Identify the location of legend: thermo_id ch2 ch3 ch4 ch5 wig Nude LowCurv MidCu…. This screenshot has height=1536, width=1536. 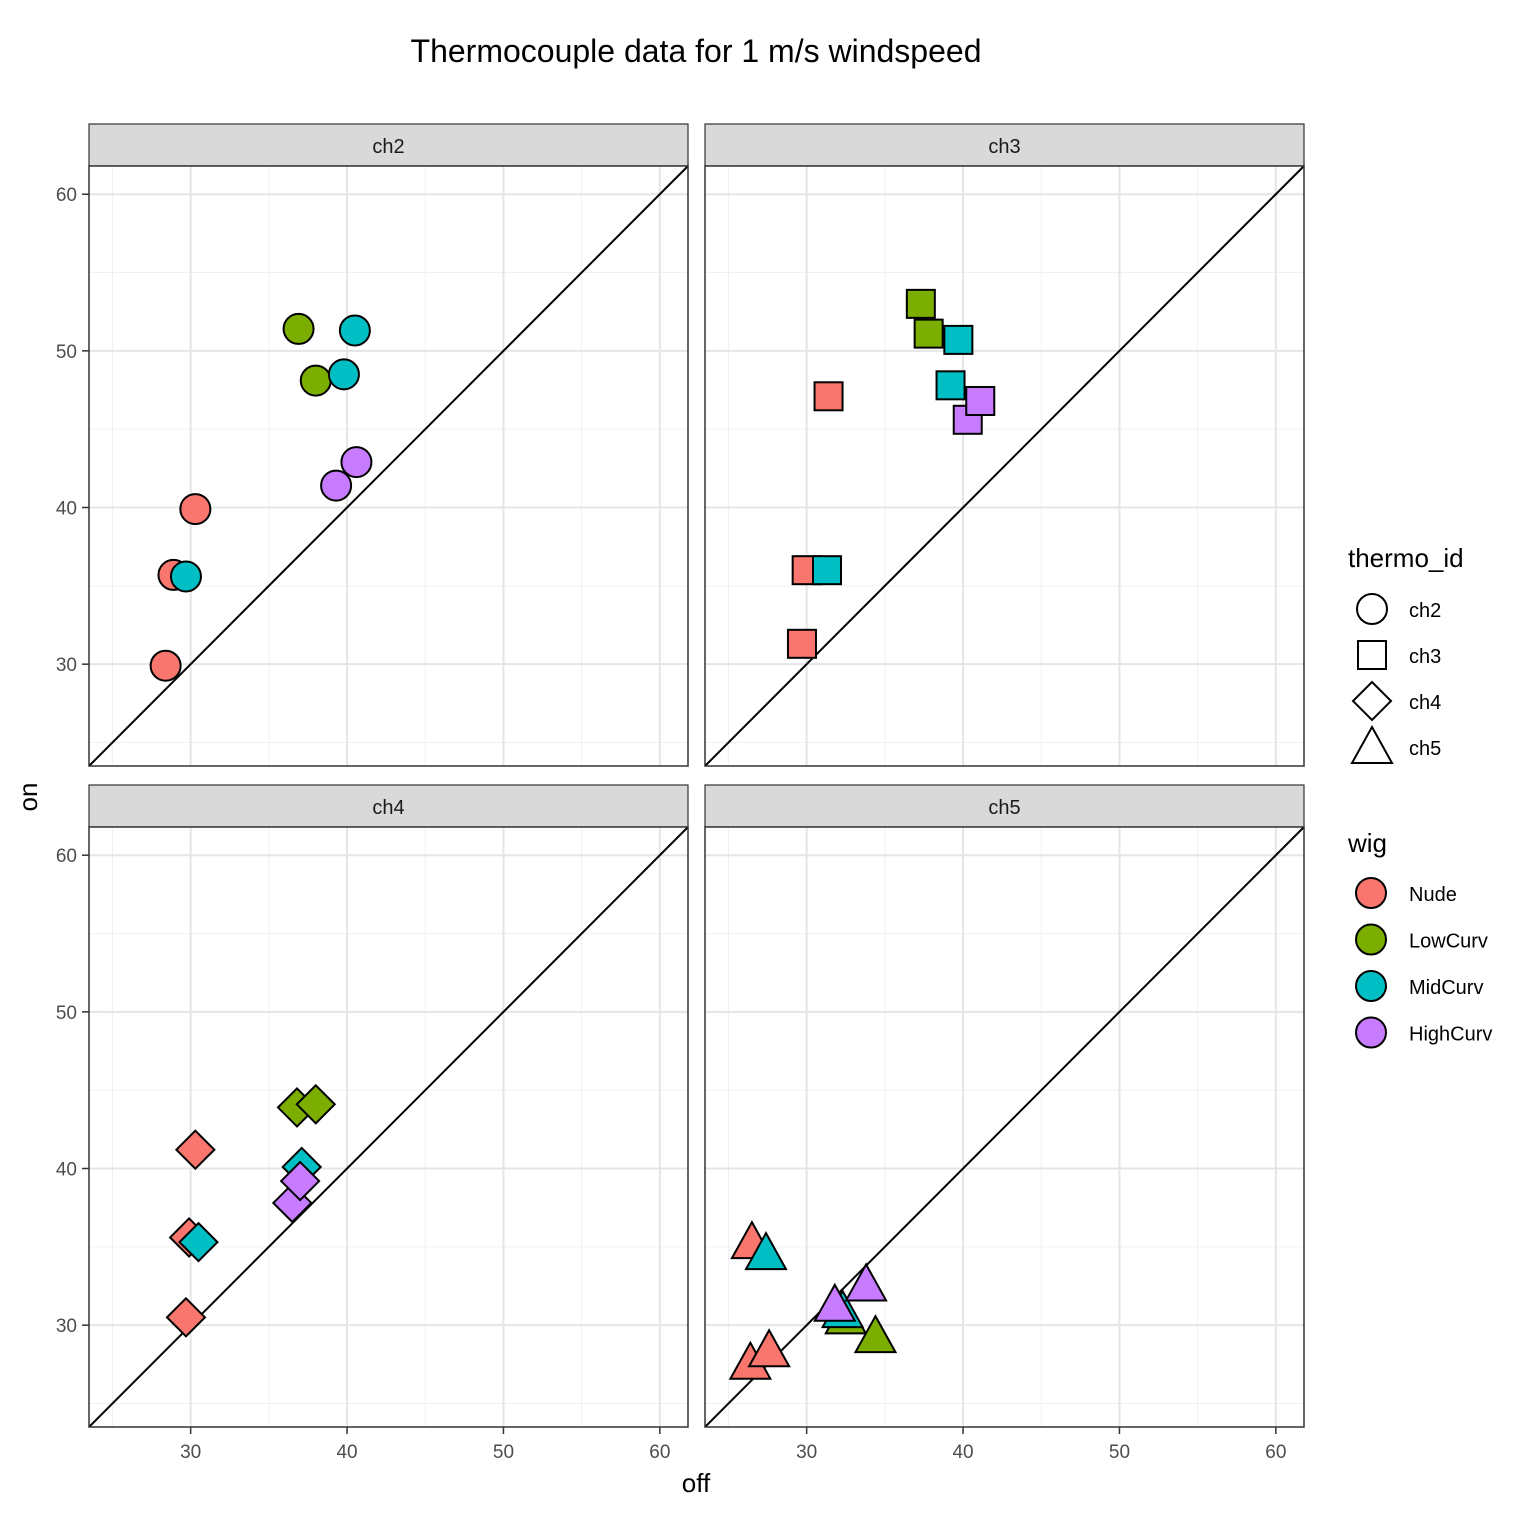
(1419, 796).